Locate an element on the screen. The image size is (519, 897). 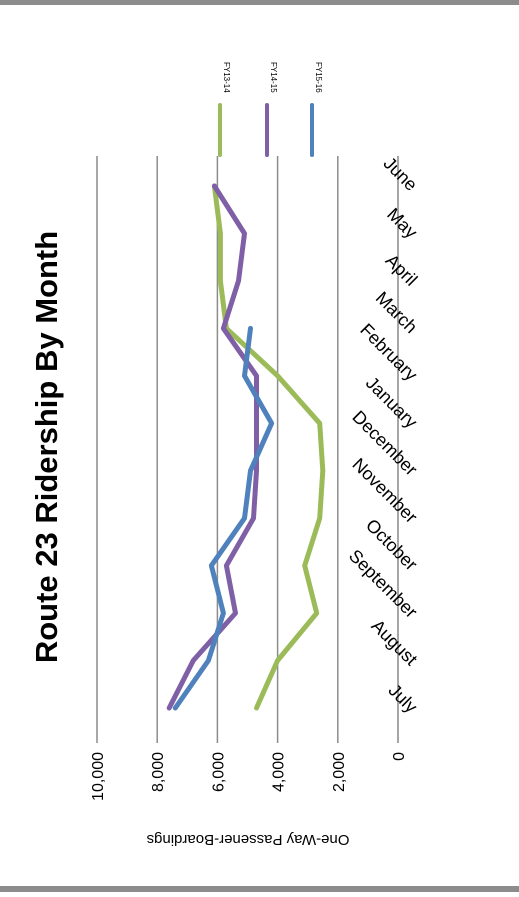
legend-label: FY13-14 is located at coordinates (226, 77).